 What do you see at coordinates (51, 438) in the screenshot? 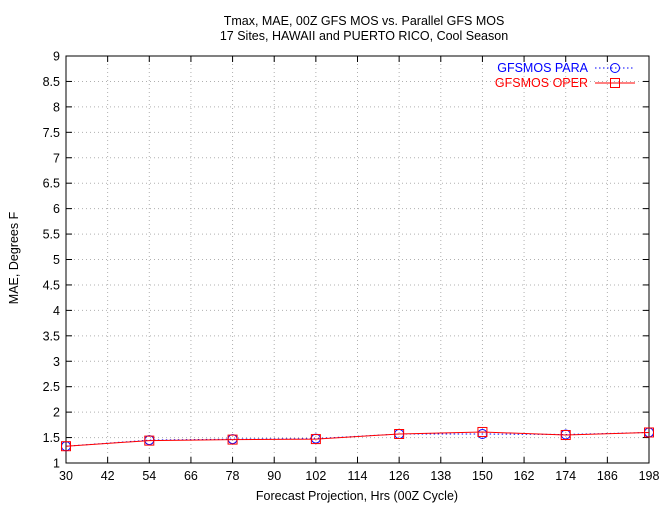
I see `y-tick-label: 1.5` at bounding box center [51, 438].